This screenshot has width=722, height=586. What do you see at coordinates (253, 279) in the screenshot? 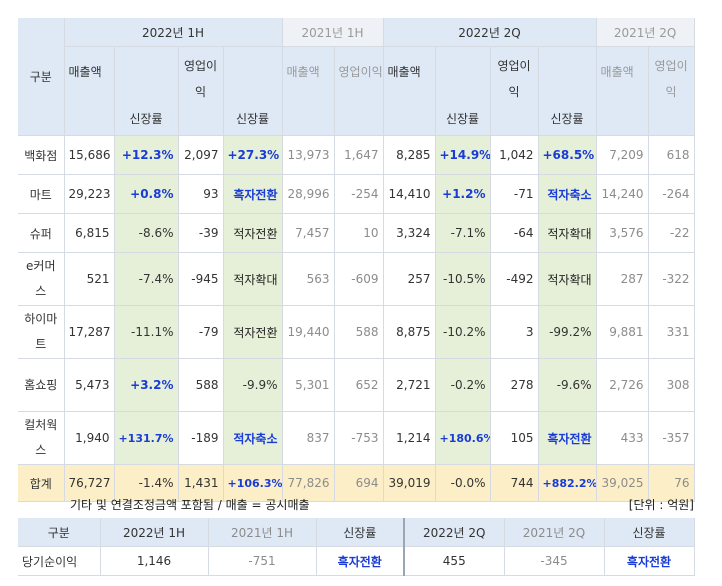
I see `table-cell: 적자확대` at bounding box center [253, 279].